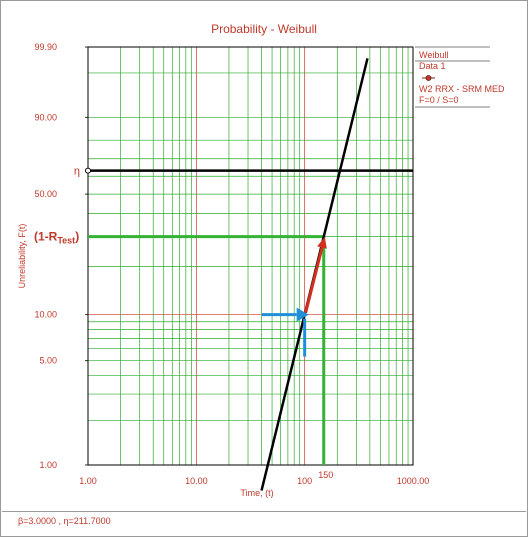 The height and width of the screenshot is (537, 528). Describe the element at coordinates (88, 481) in the screenshot. I see `x-tick-label: 1.00` at that location.